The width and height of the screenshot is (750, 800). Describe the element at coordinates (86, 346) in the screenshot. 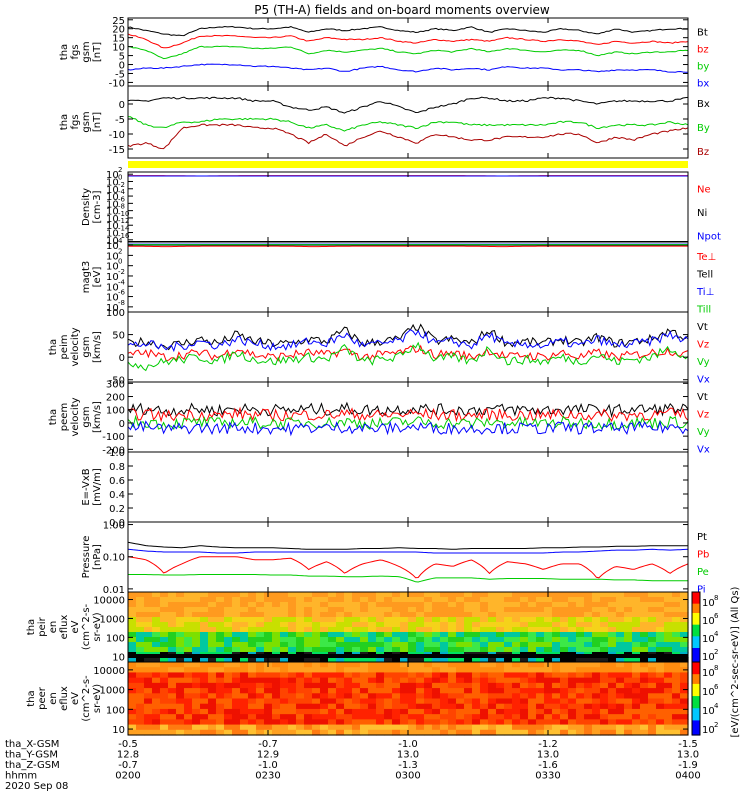

I see `panel-ylabel: gsm` at that location.